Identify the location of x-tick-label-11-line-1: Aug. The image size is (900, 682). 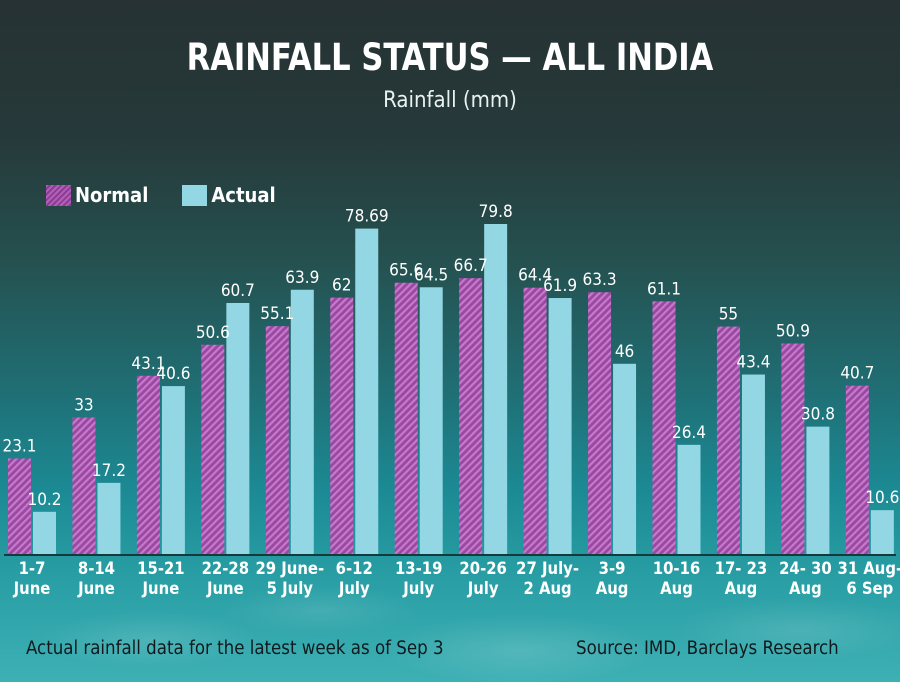
(741, 588).